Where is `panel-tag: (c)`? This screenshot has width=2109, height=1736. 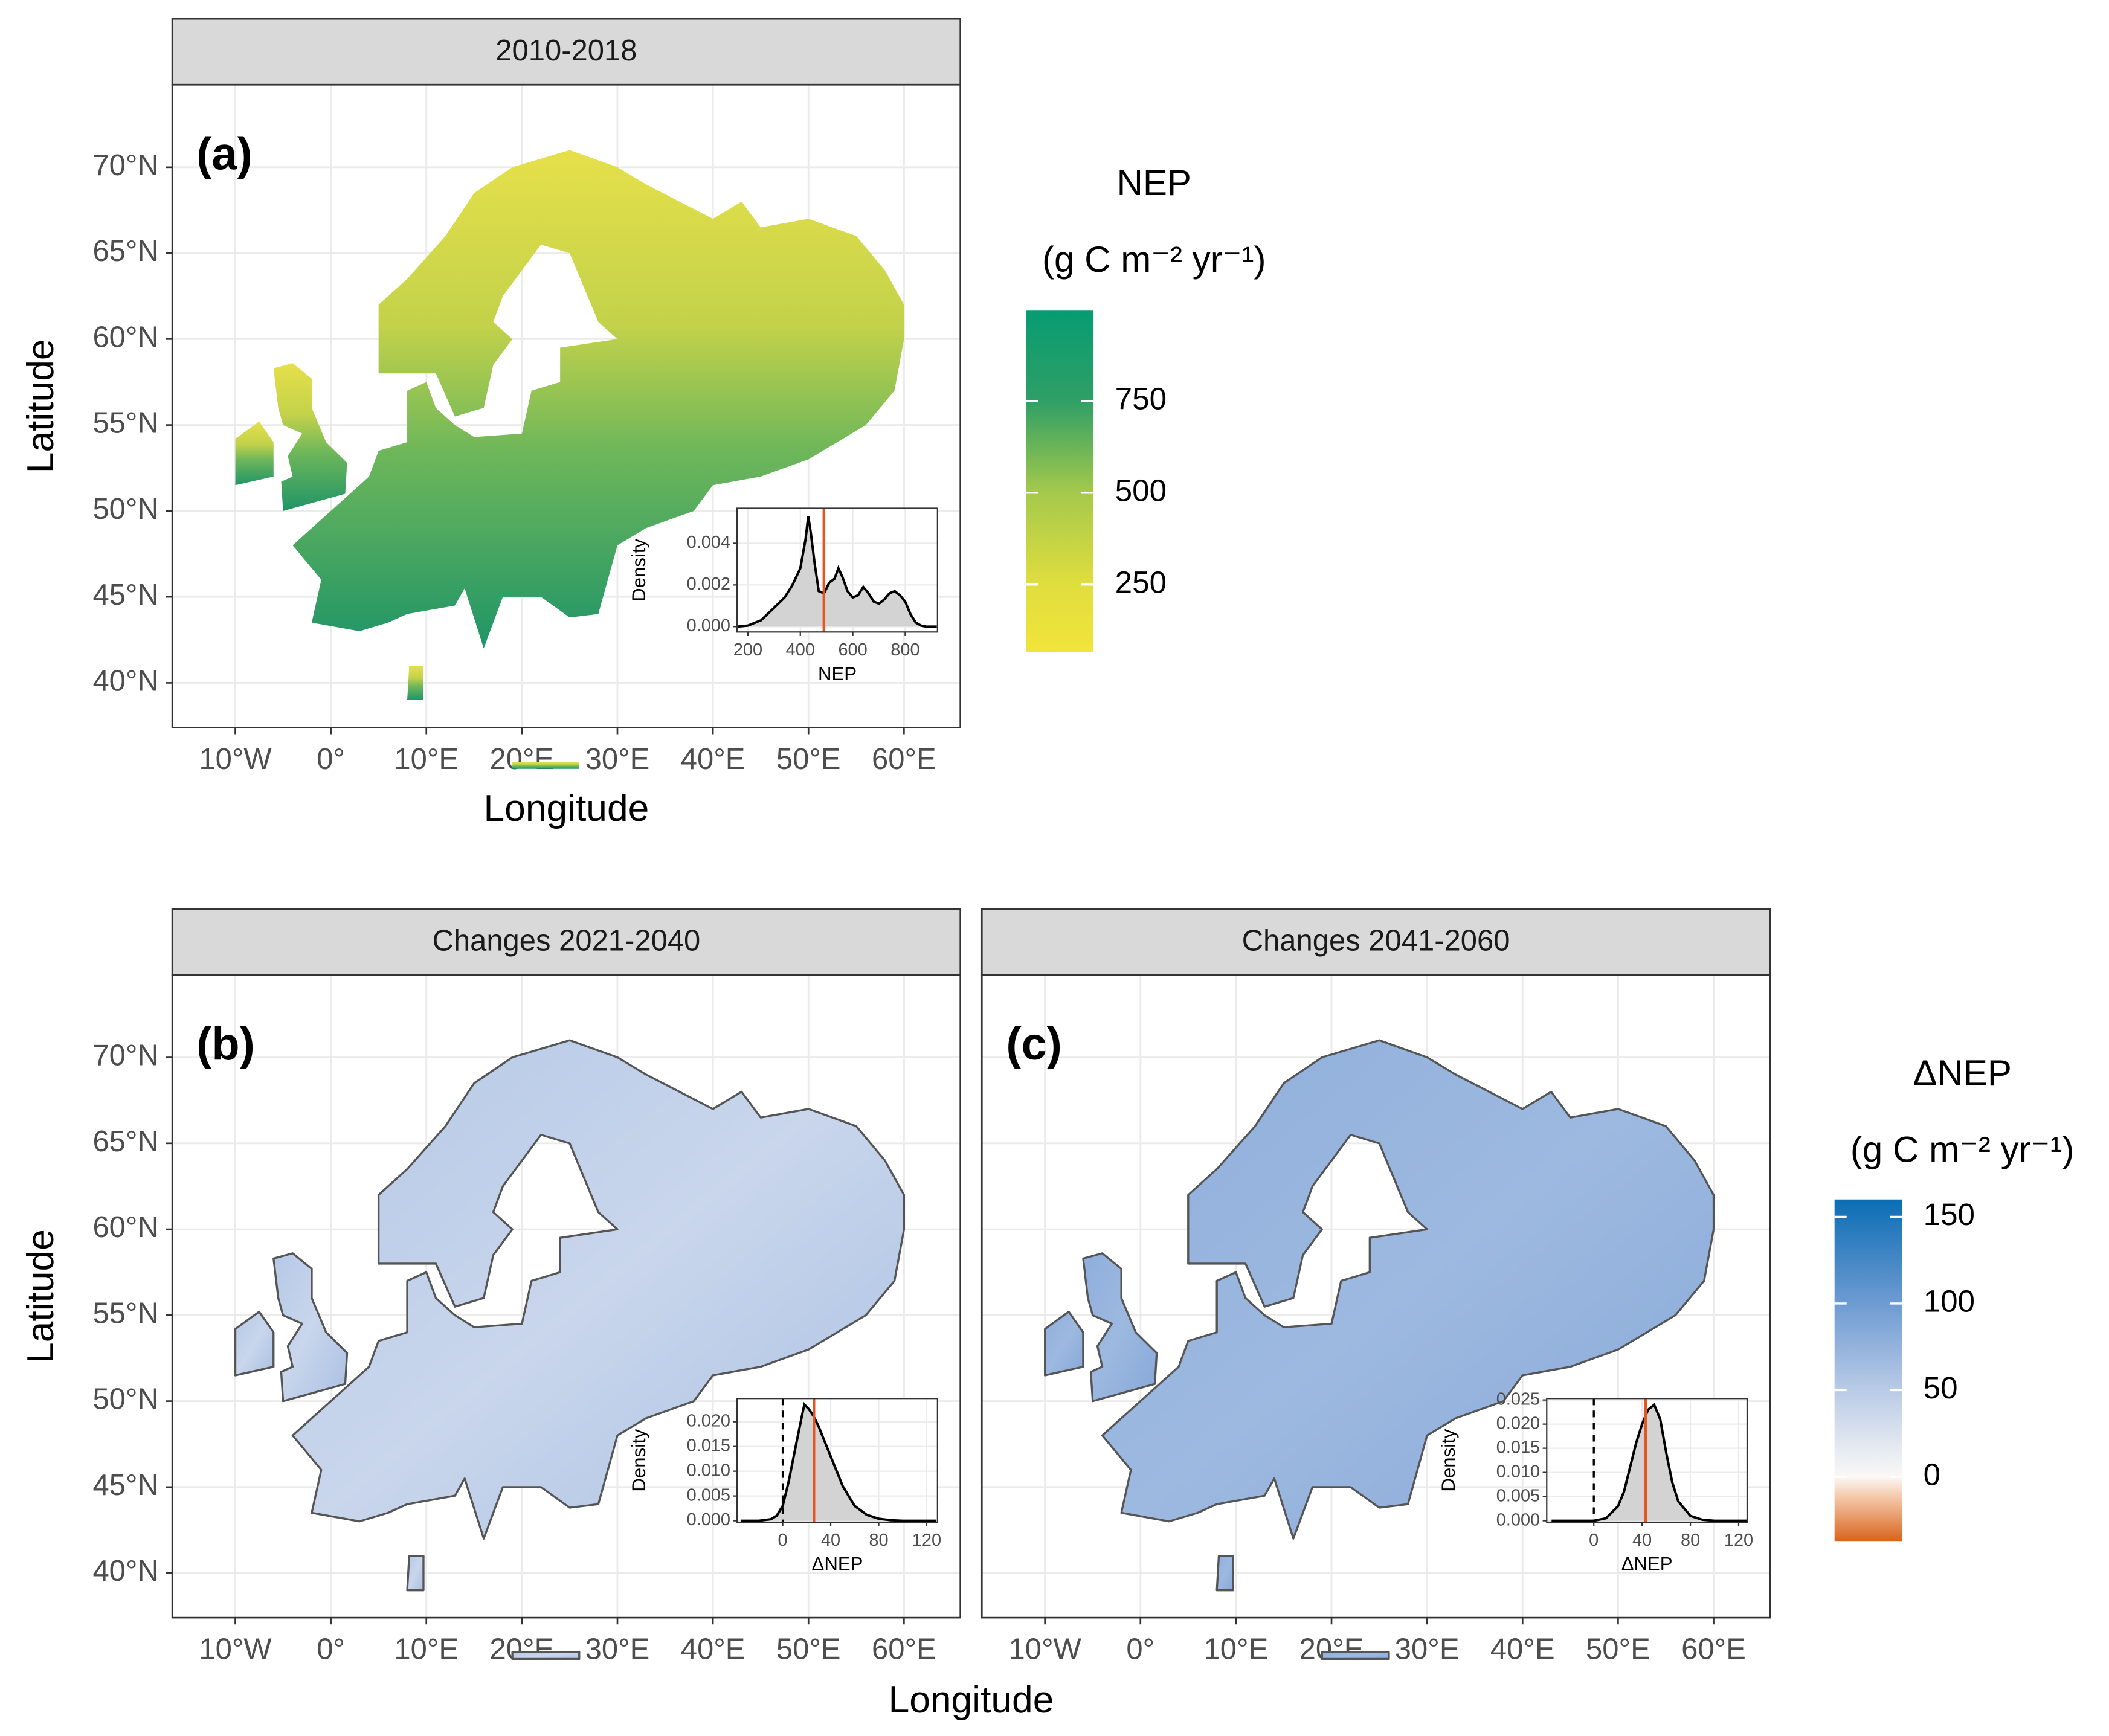 panel-tag: (c) is located at coordinates (1034, 1044).